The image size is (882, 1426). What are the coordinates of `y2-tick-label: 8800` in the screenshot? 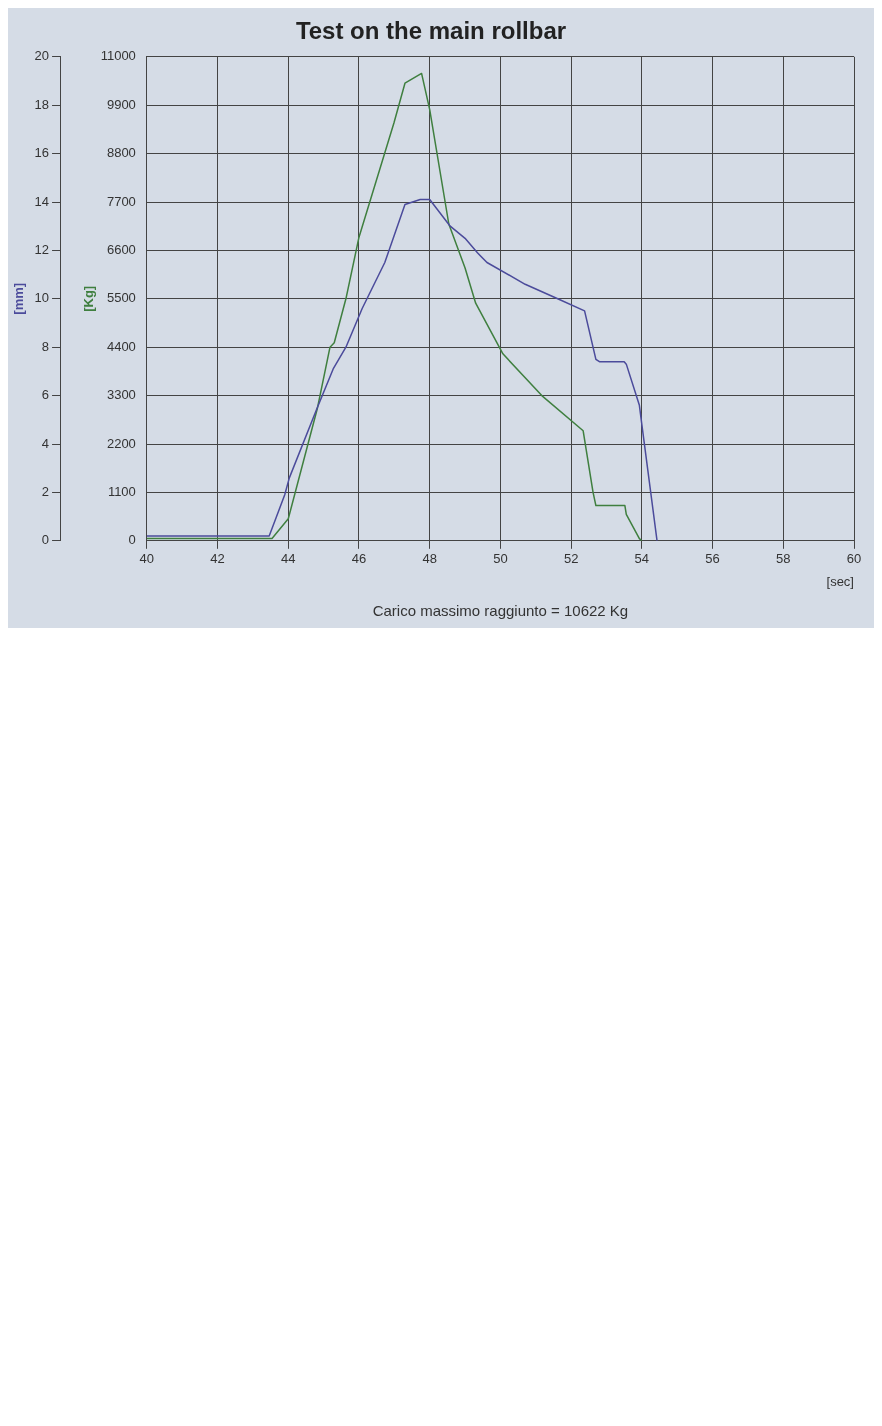 It's located at (121, 153).